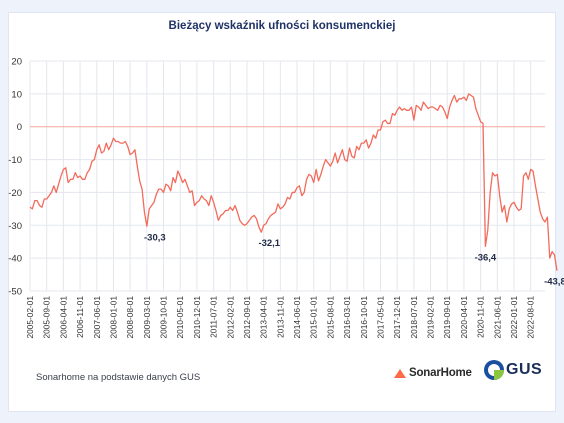  I want to click on y-tick-label: 20, so click(16, 62).